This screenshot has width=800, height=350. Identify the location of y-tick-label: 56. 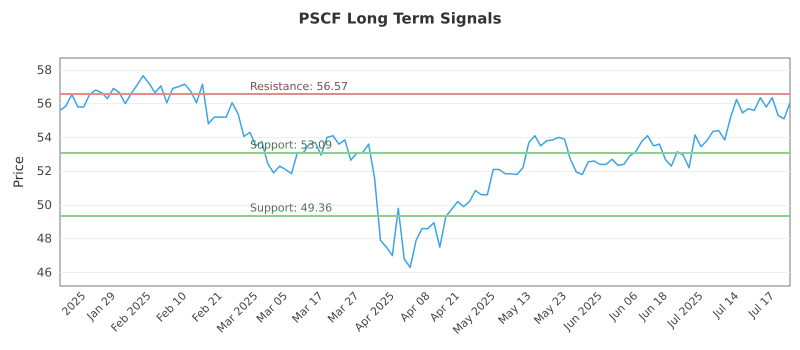
(44, 103).